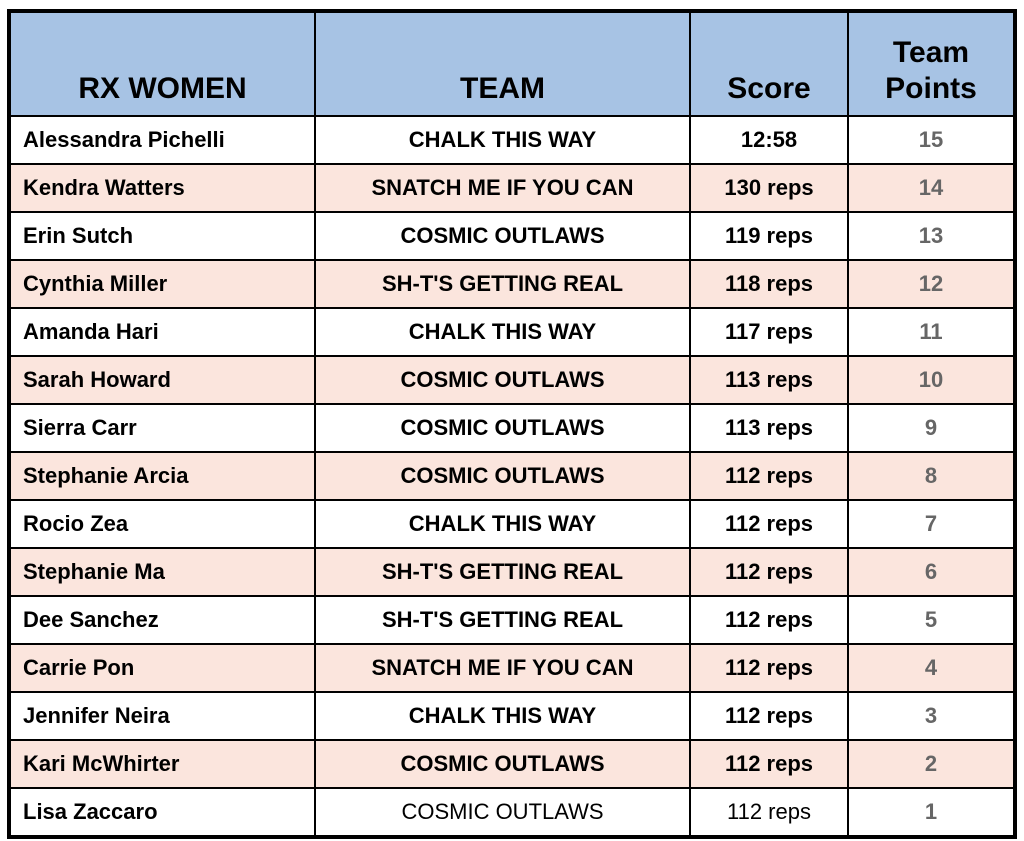  What do you see at coordinates (162, 140) in the screenshot?
I see `name-cell: Alessandra Pichelli` at bounding box center [162, 140].